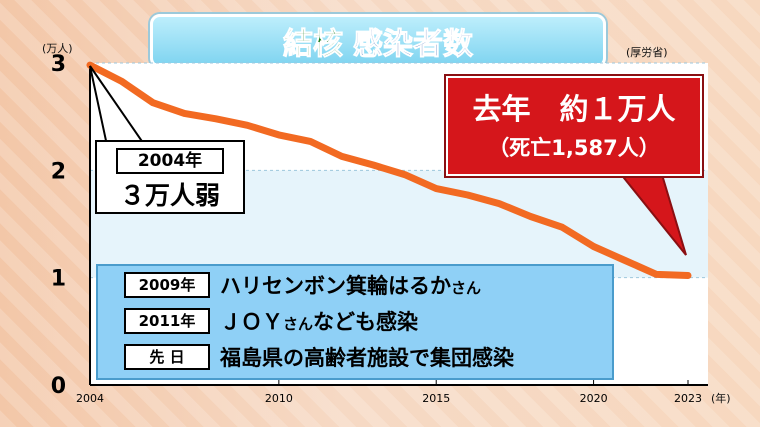 Image resolution: width=760 pixels, height=427 pixels. I want to click on x-tick-label: 2015, so click(436, 398).